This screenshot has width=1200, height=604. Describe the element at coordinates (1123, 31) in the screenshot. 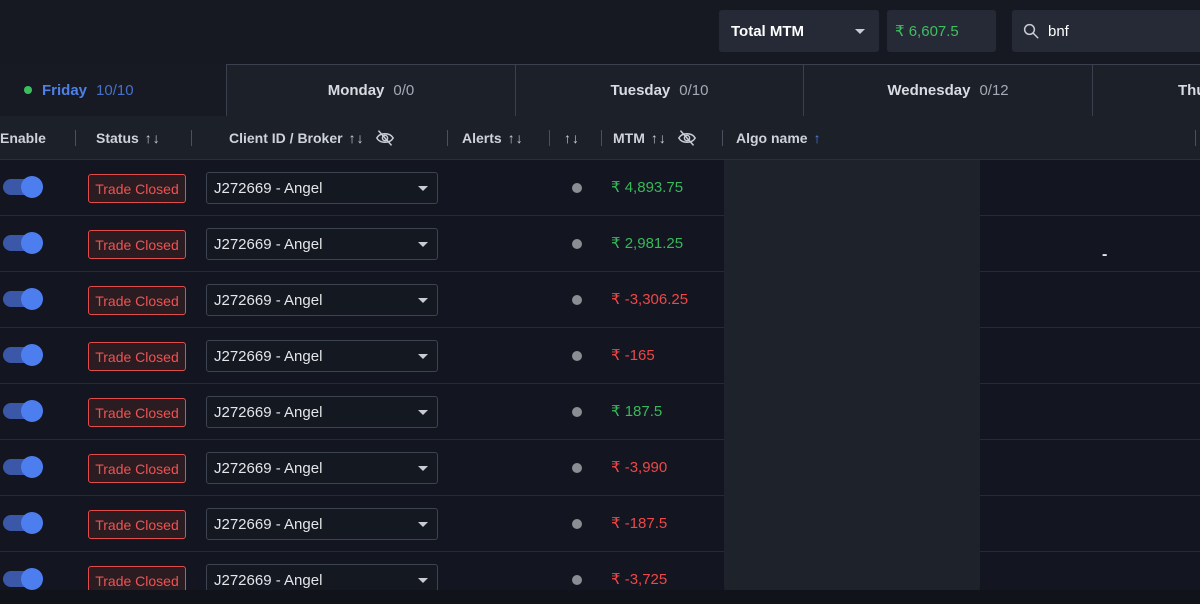

I see `search-input` at that location.